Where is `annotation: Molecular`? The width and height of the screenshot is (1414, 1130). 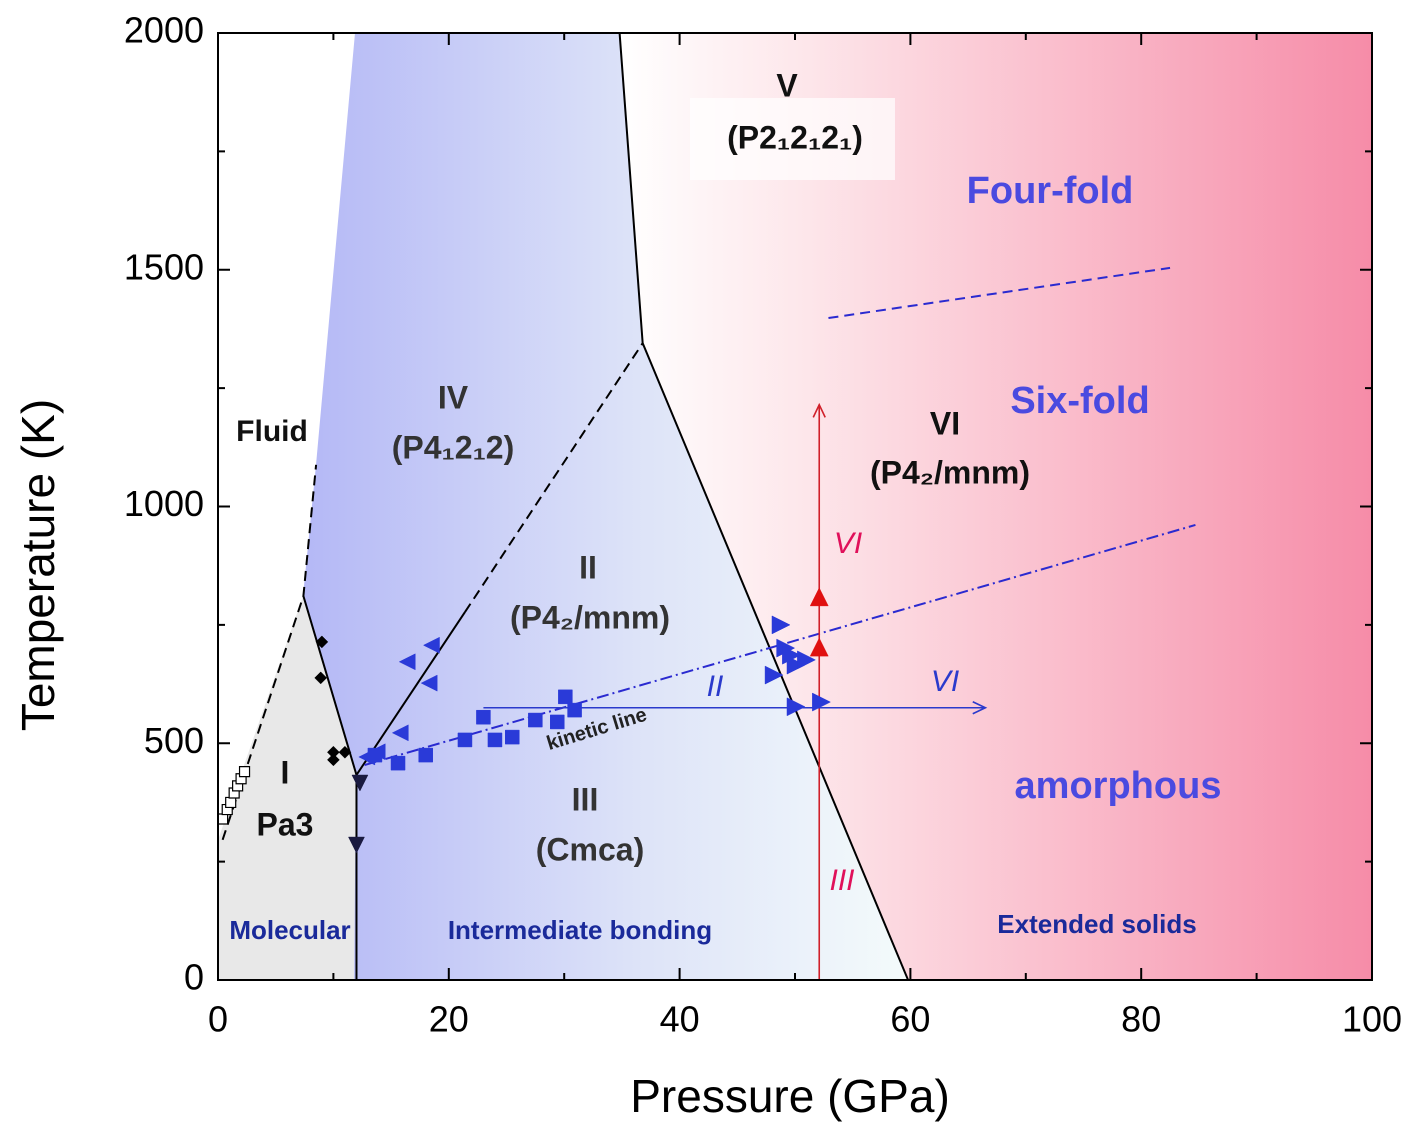 annotation: Molecular is located at coordinates (289, 930).